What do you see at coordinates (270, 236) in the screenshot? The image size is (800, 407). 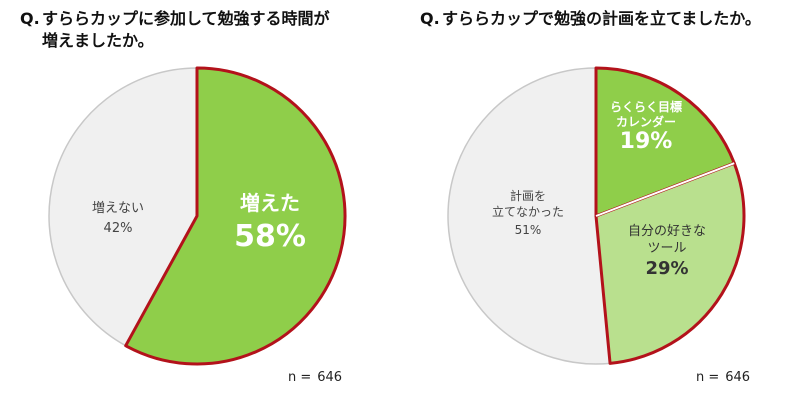 I see `slice-value: 58%` at bounding box center [270, 236].